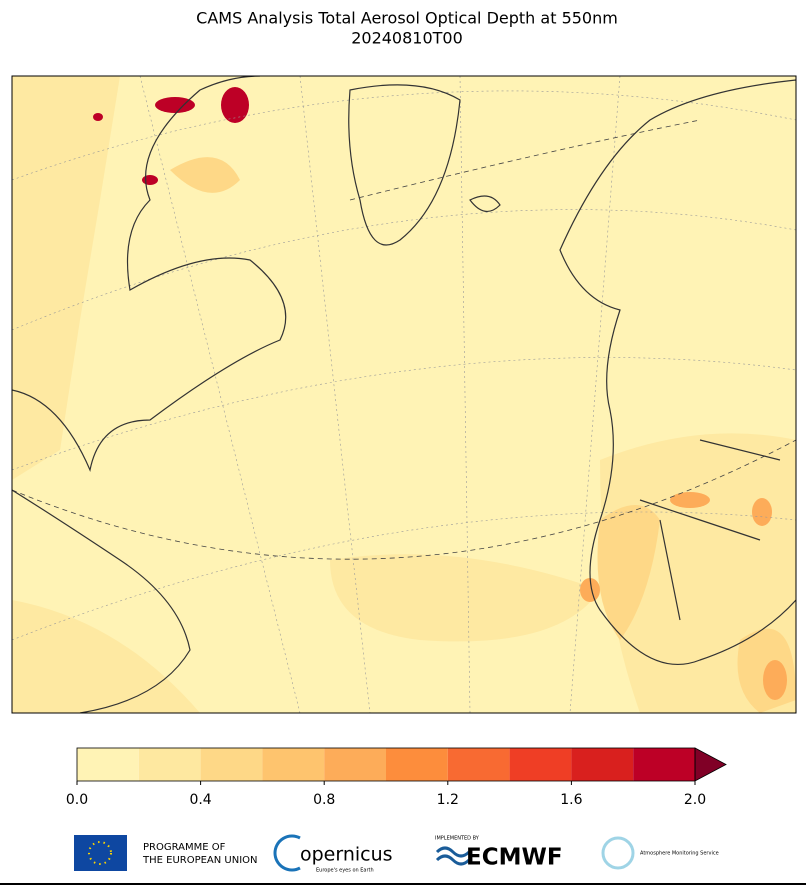  I want to click on colorbar-tick-label: 1.2, so click(448, 800).